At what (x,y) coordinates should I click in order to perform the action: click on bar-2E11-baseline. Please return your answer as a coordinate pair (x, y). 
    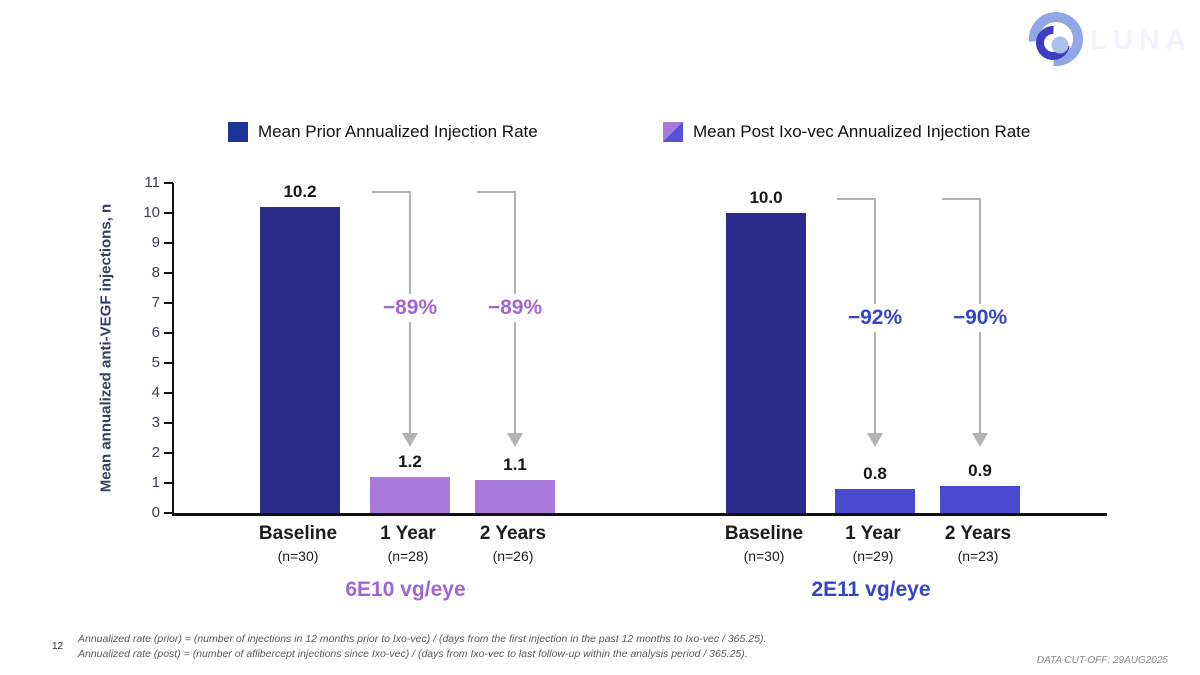
    Looking at the image, I should click on (766, 363).